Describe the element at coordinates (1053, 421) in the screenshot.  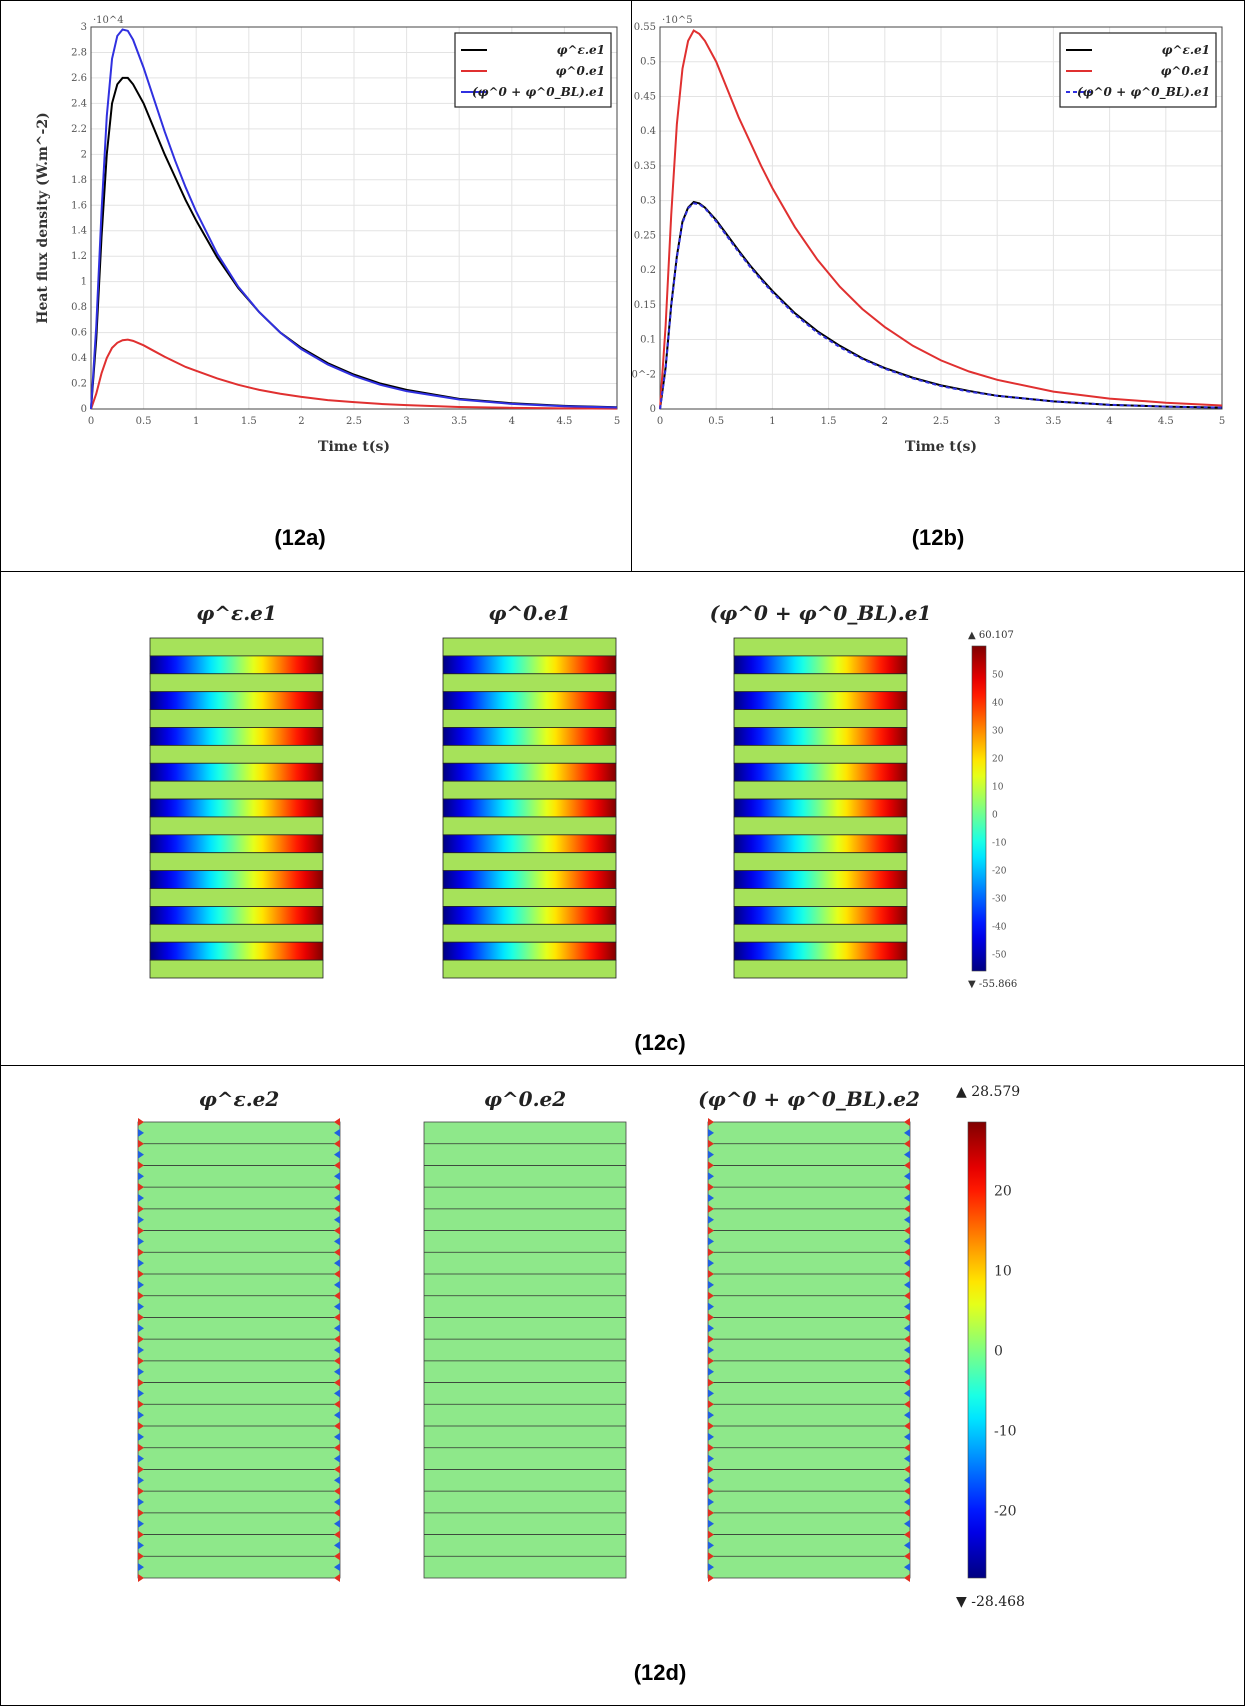
I see `x-tick-label: 3.5` at that location.